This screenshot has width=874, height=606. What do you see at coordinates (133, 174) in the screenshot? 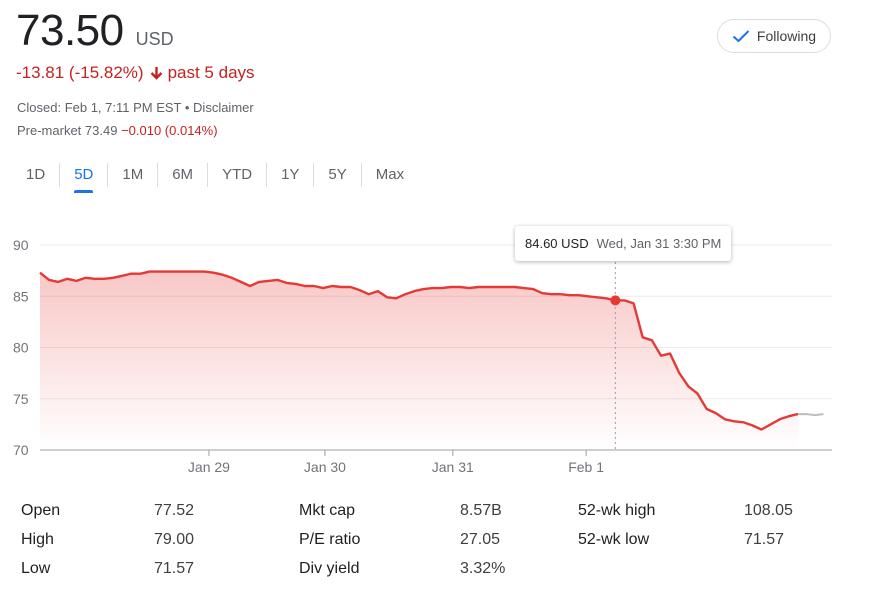
I see `range-tab-1m: 1M` at bounding box center [133, 174].